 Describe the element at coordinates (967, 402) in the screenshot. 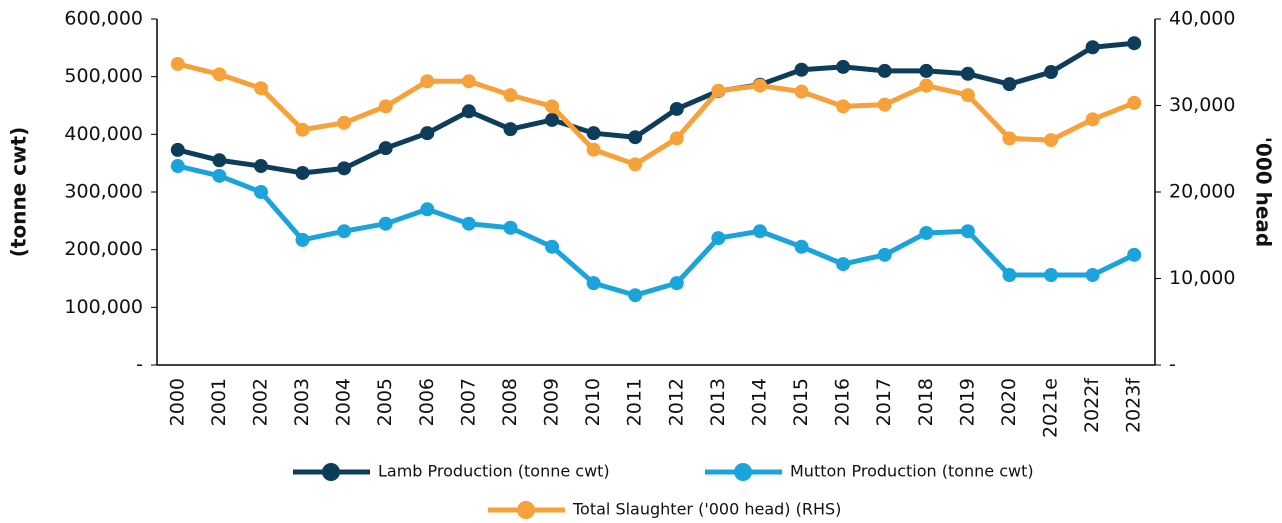

I see `x-tick-label: 2019` at that location.